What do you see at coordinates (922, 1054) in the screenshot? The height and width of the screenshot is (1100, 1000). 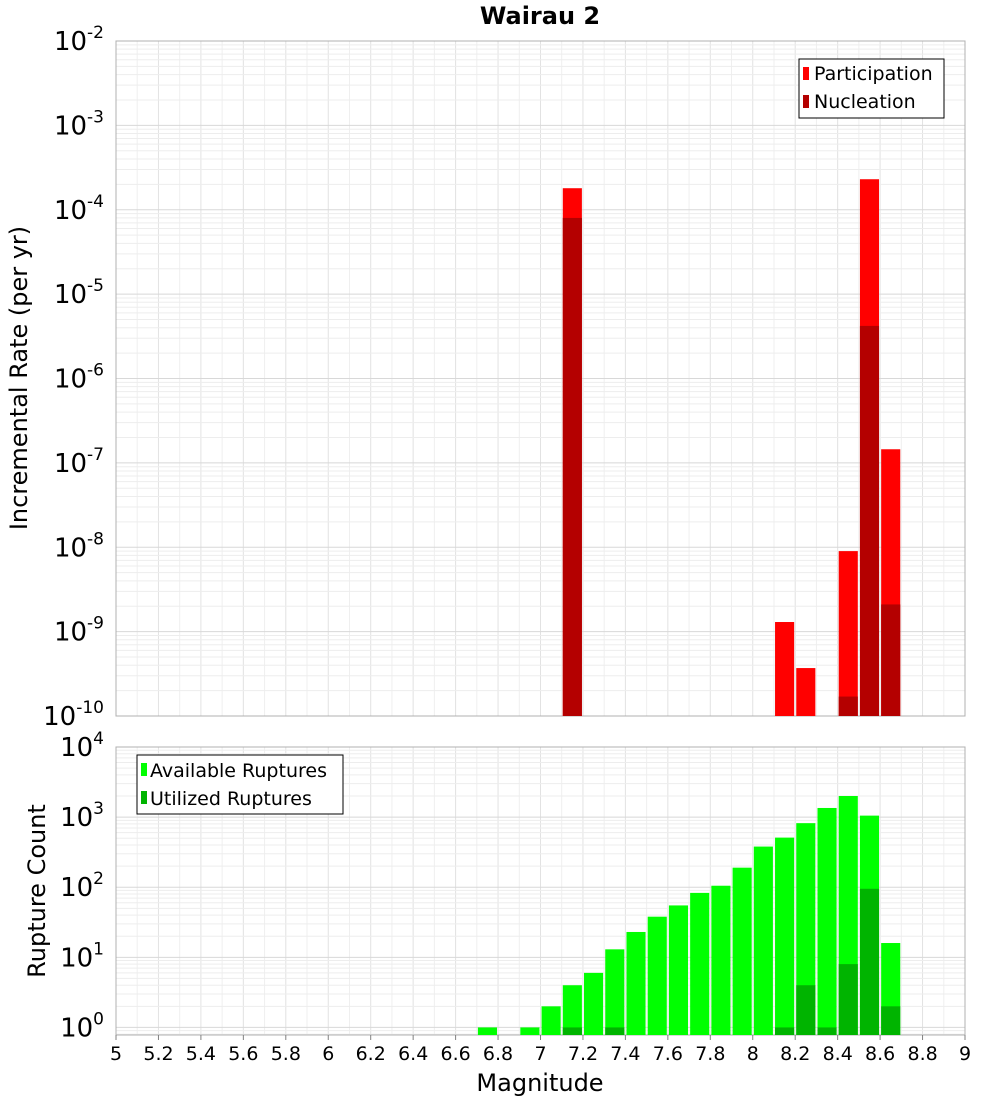 I see `x-tick-label: 8.8` at bounding box center [922, 1054].